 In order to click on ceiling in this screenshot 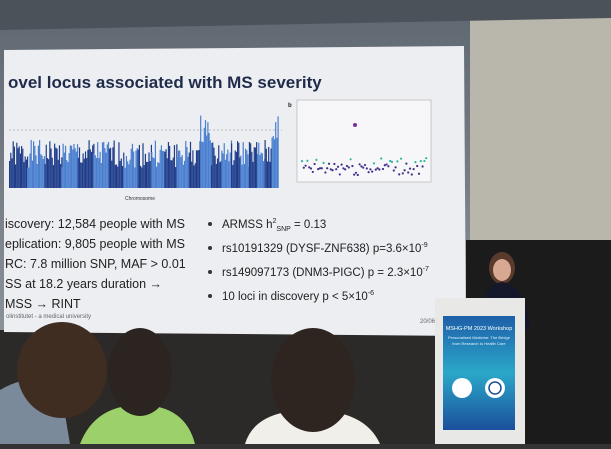, I will do `click(305, 15)`.